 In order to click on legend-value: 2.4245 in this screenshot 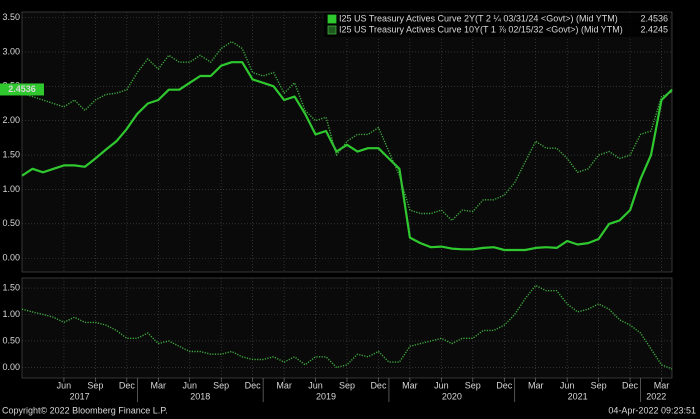, I will do `click(654, 29)`.